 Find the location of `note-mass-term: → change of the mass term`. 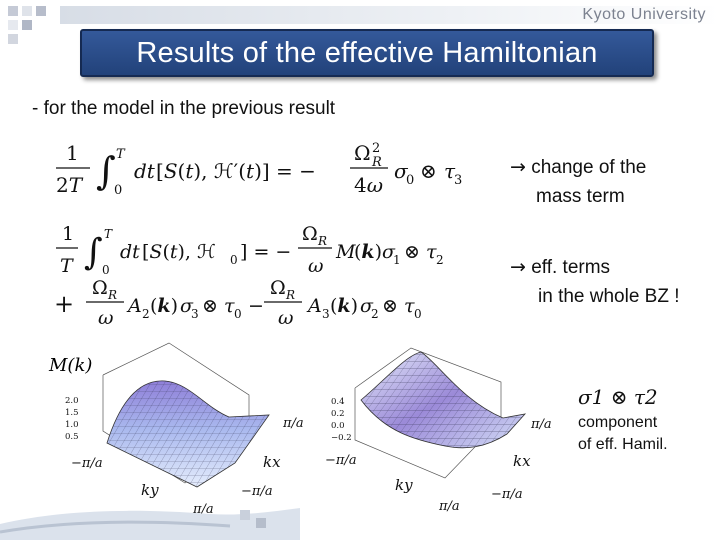

note-mass-term: → change of the mass term is located at coordinates (578, 182).